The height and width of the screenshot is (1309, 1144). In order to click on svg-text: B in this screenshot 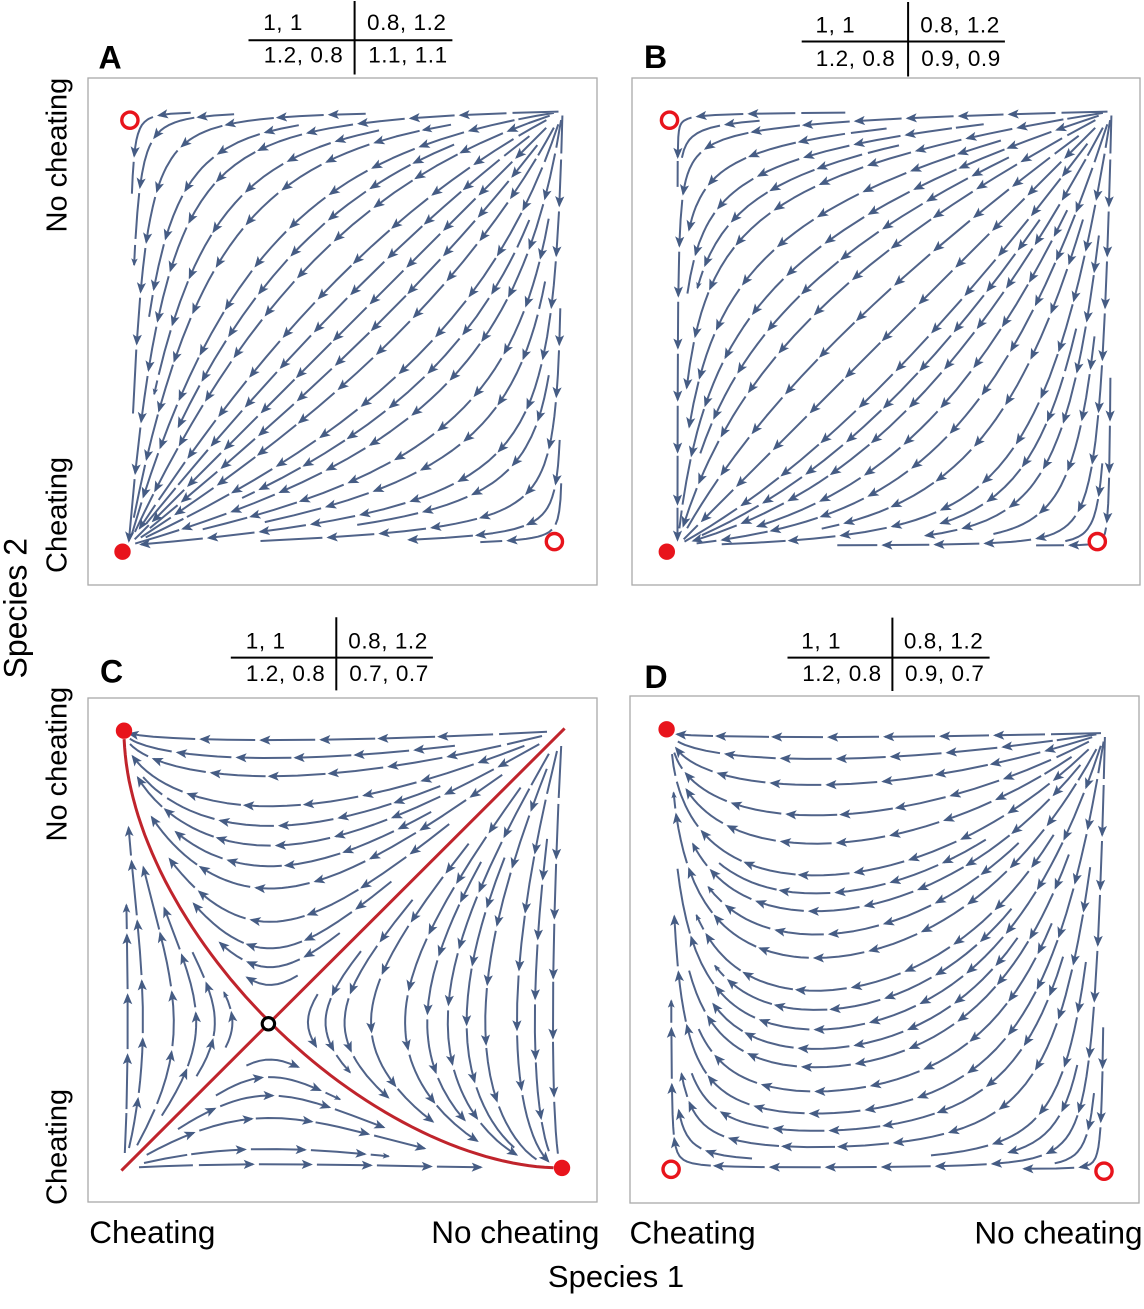, I will do `click(655, 57)`.